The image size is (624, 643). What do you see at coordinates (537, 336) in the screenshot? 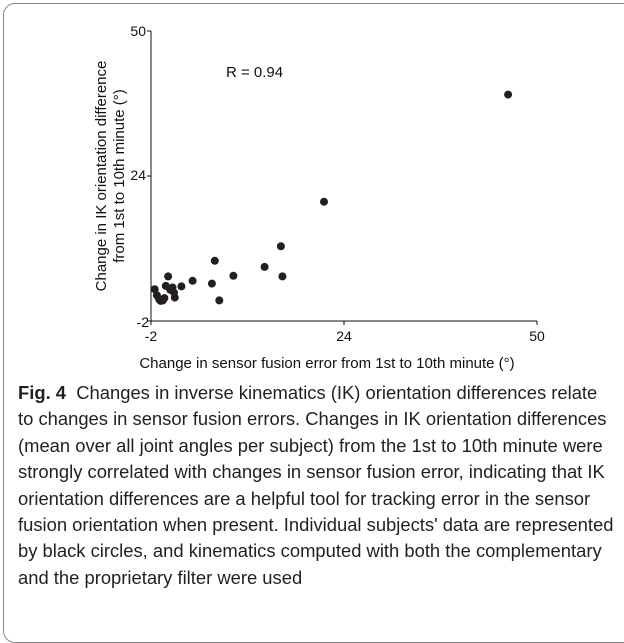
I see `x-tick-label-right: 50` at bounding box center [537, 336].